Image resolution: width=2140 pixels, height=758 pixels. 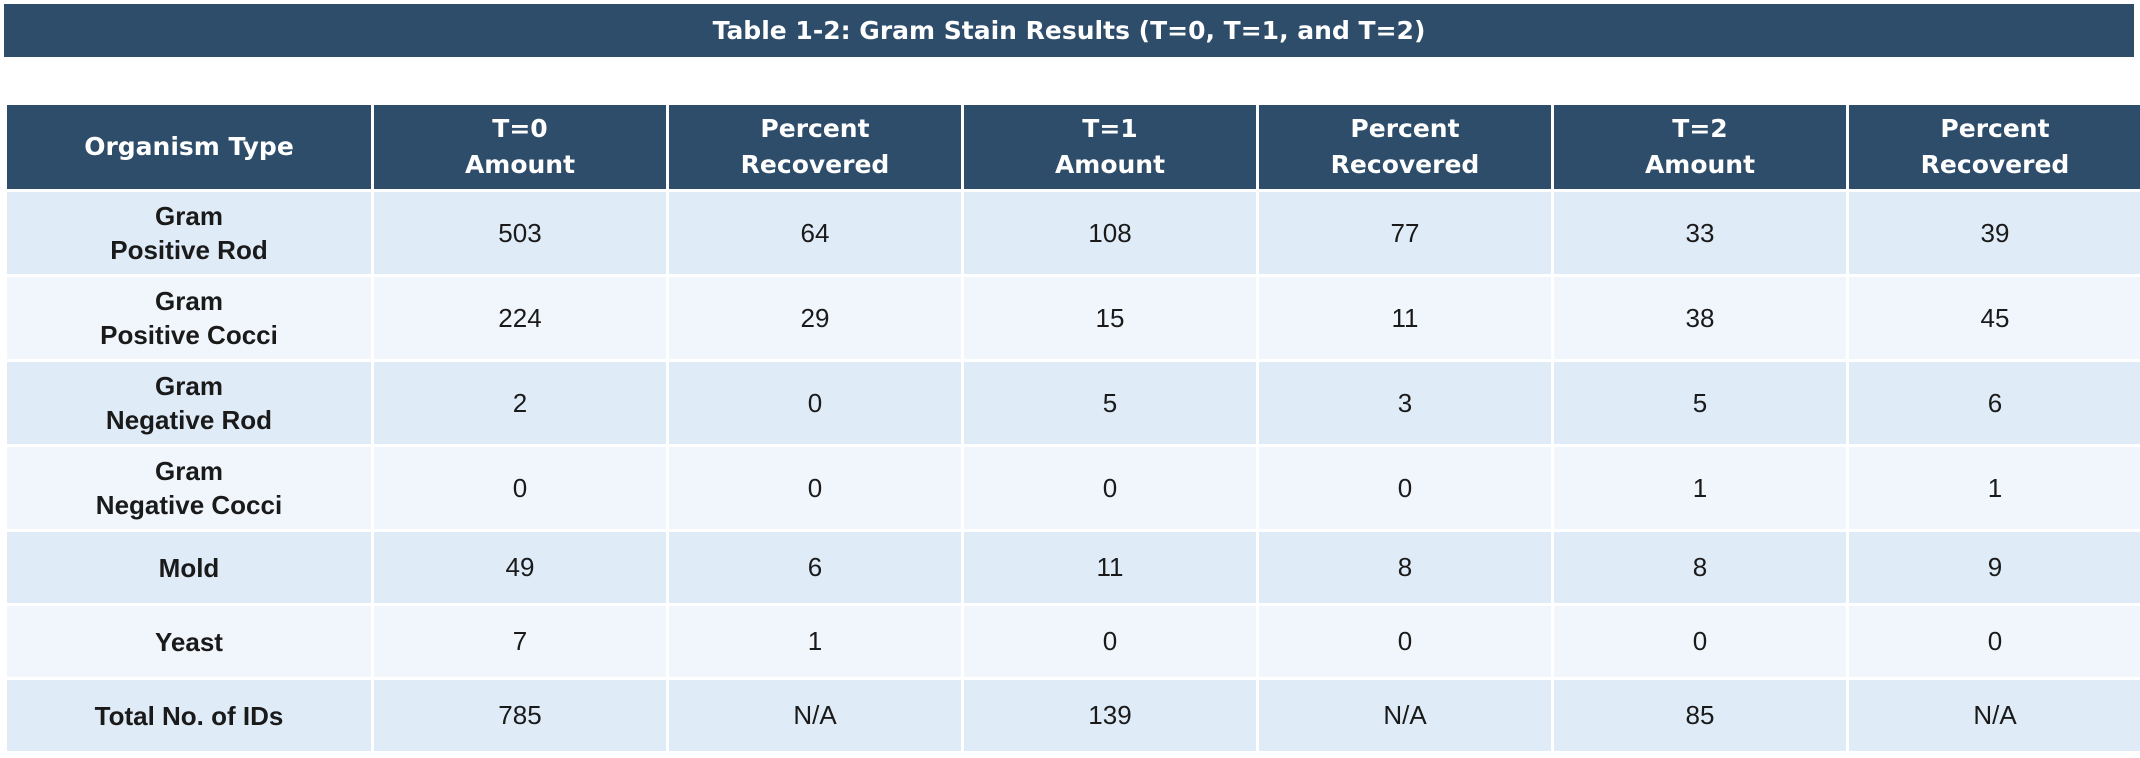 I want to click on table-row: Gram Negative Cocci 0 0 0 0 1 1, so click(x=1073, y=488).